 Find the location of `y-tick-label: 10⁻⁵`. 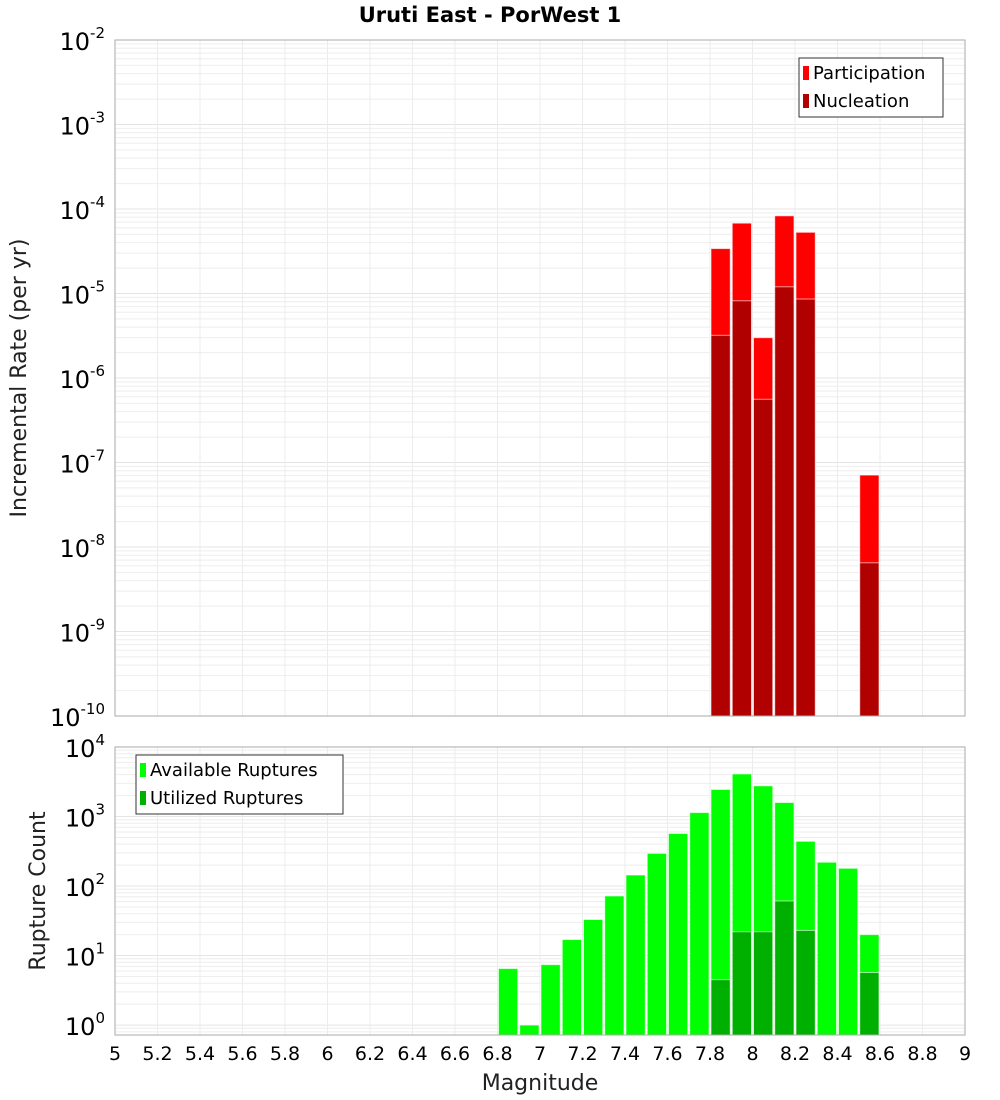

y-tick-label: 10⁻⁵ is located at coordinates (82, 294).